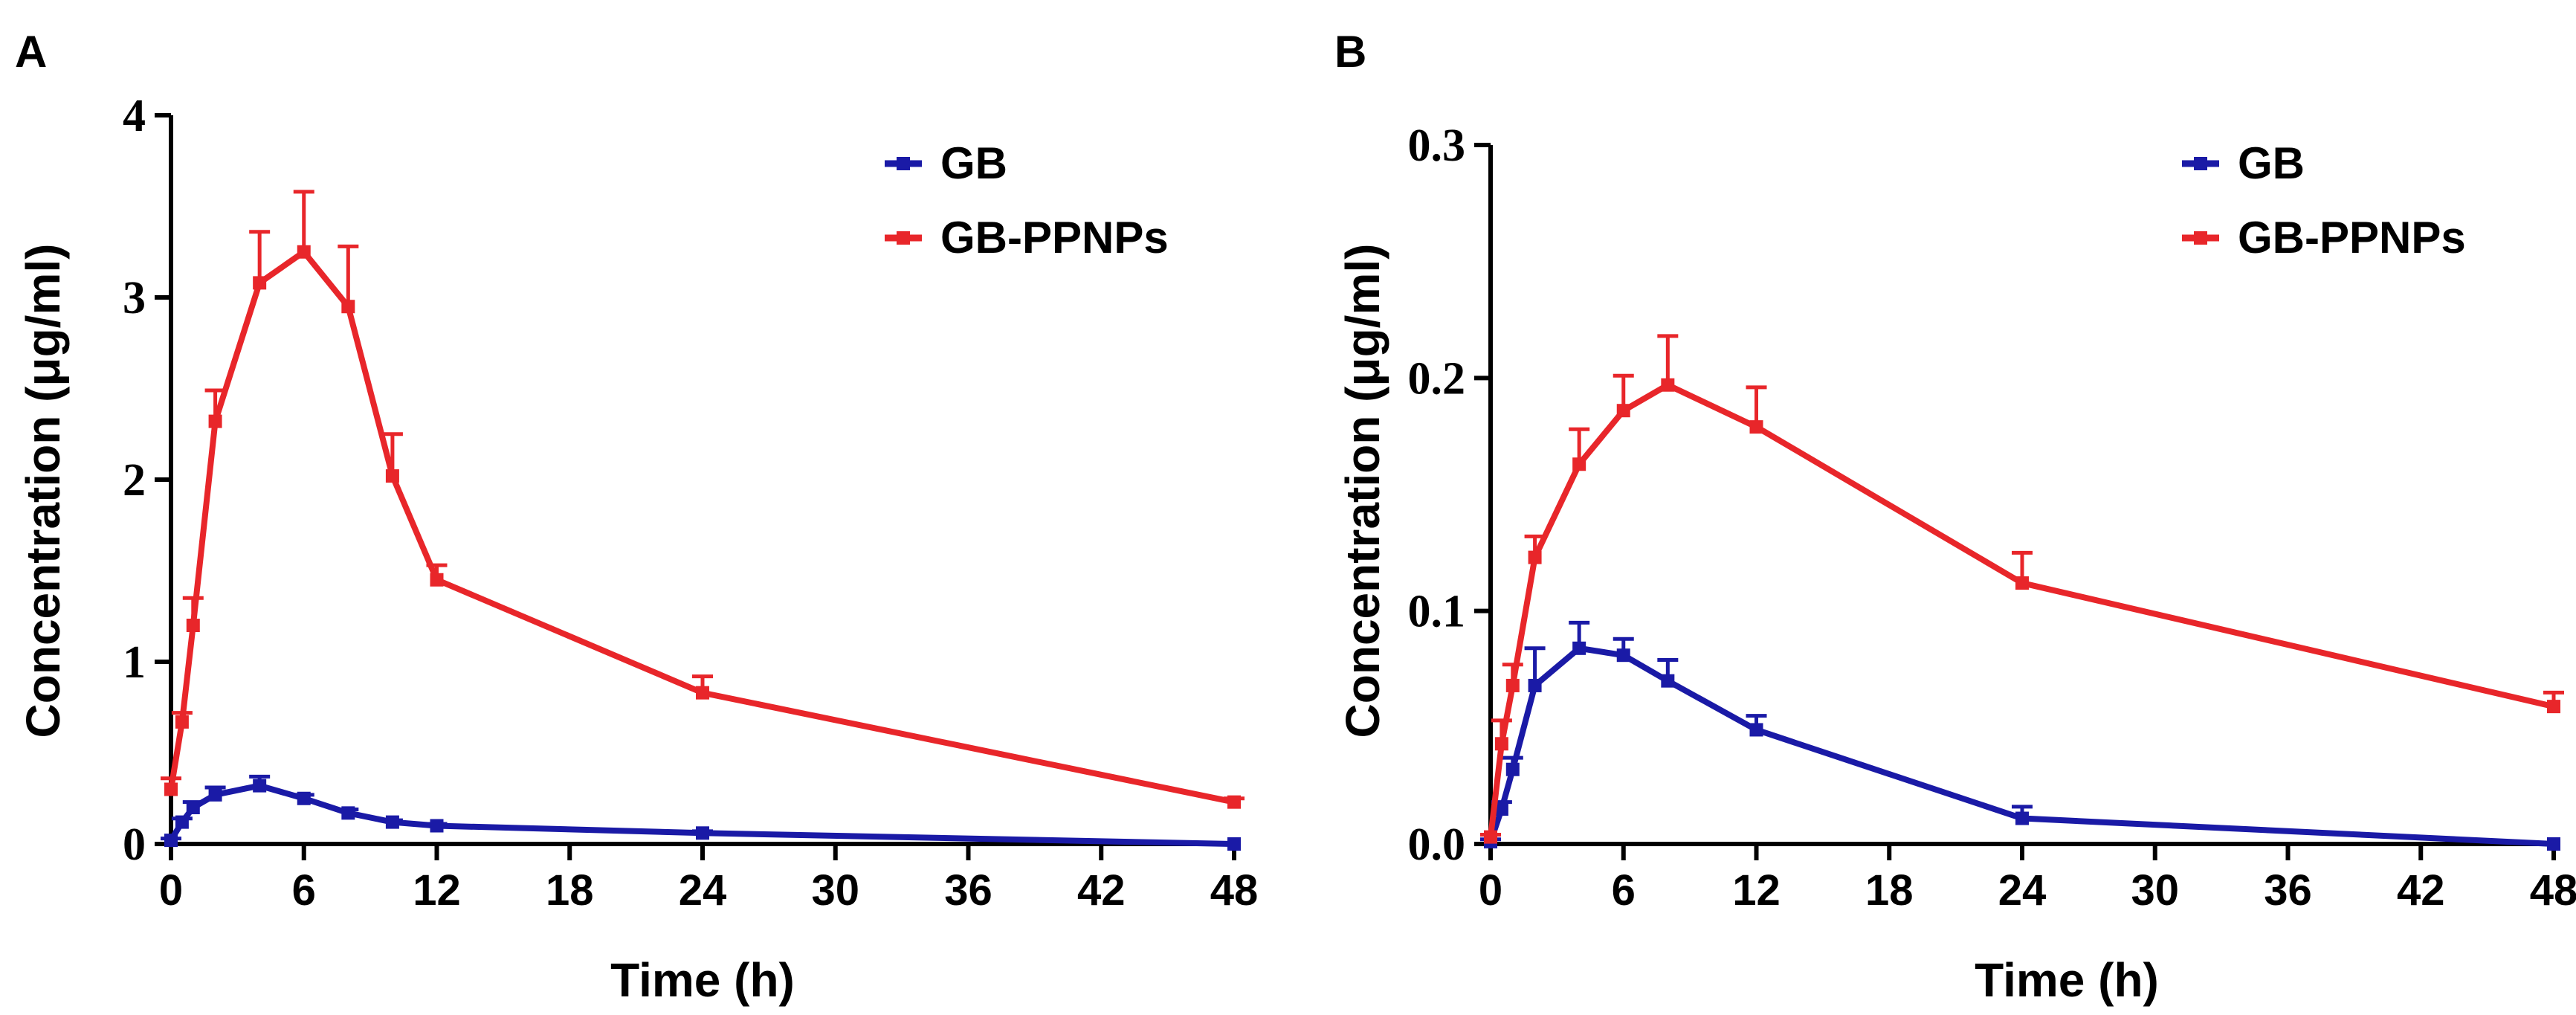 Image resolution: width=2576 pixels, height=1015 pixels. I want to click on panel-b-x-tick-label: 30, so click(2155, 890).